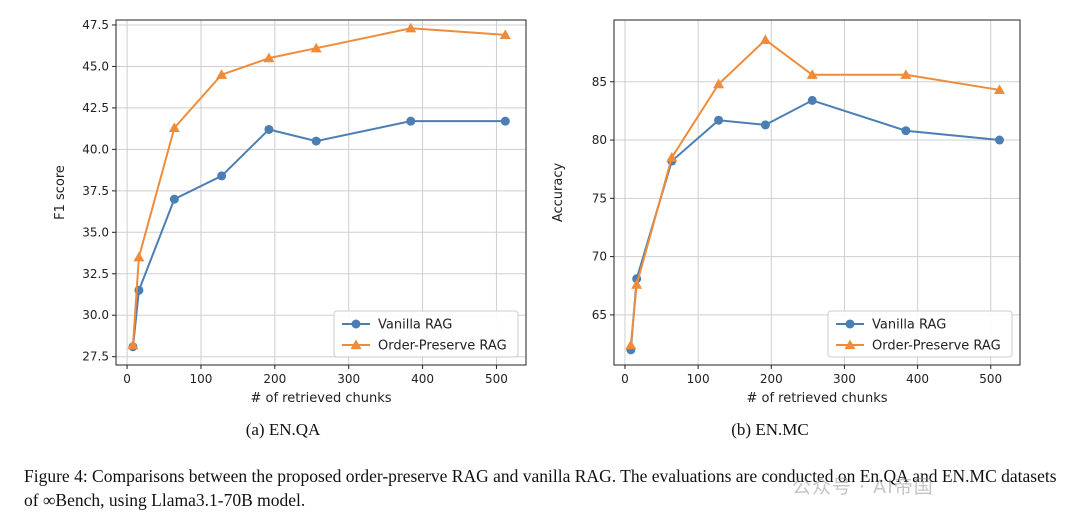 This screenshot has width=1080, height=528. Describe the element at coordinates (95, 315) in the screenshot. I see `y-tick-label: 30.0` at that location.